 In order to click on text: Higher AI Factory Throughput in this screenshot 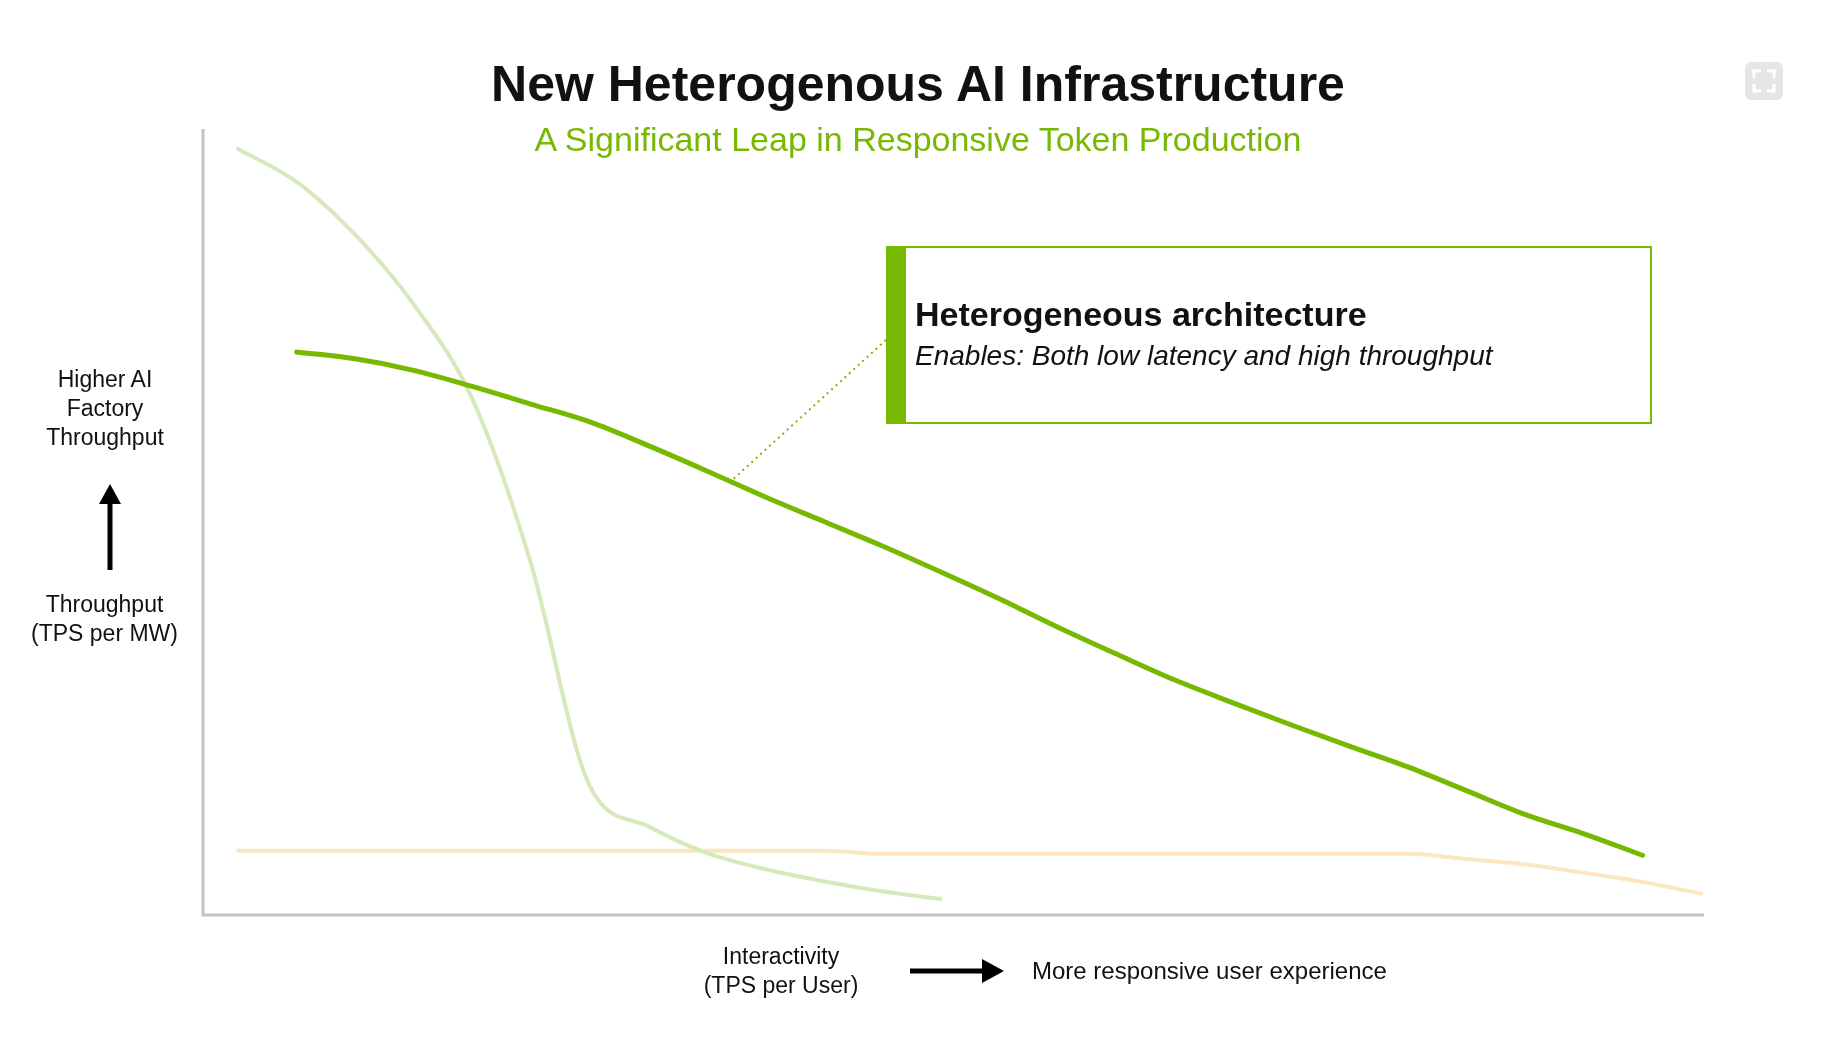, I will do `click(105, 408)`.